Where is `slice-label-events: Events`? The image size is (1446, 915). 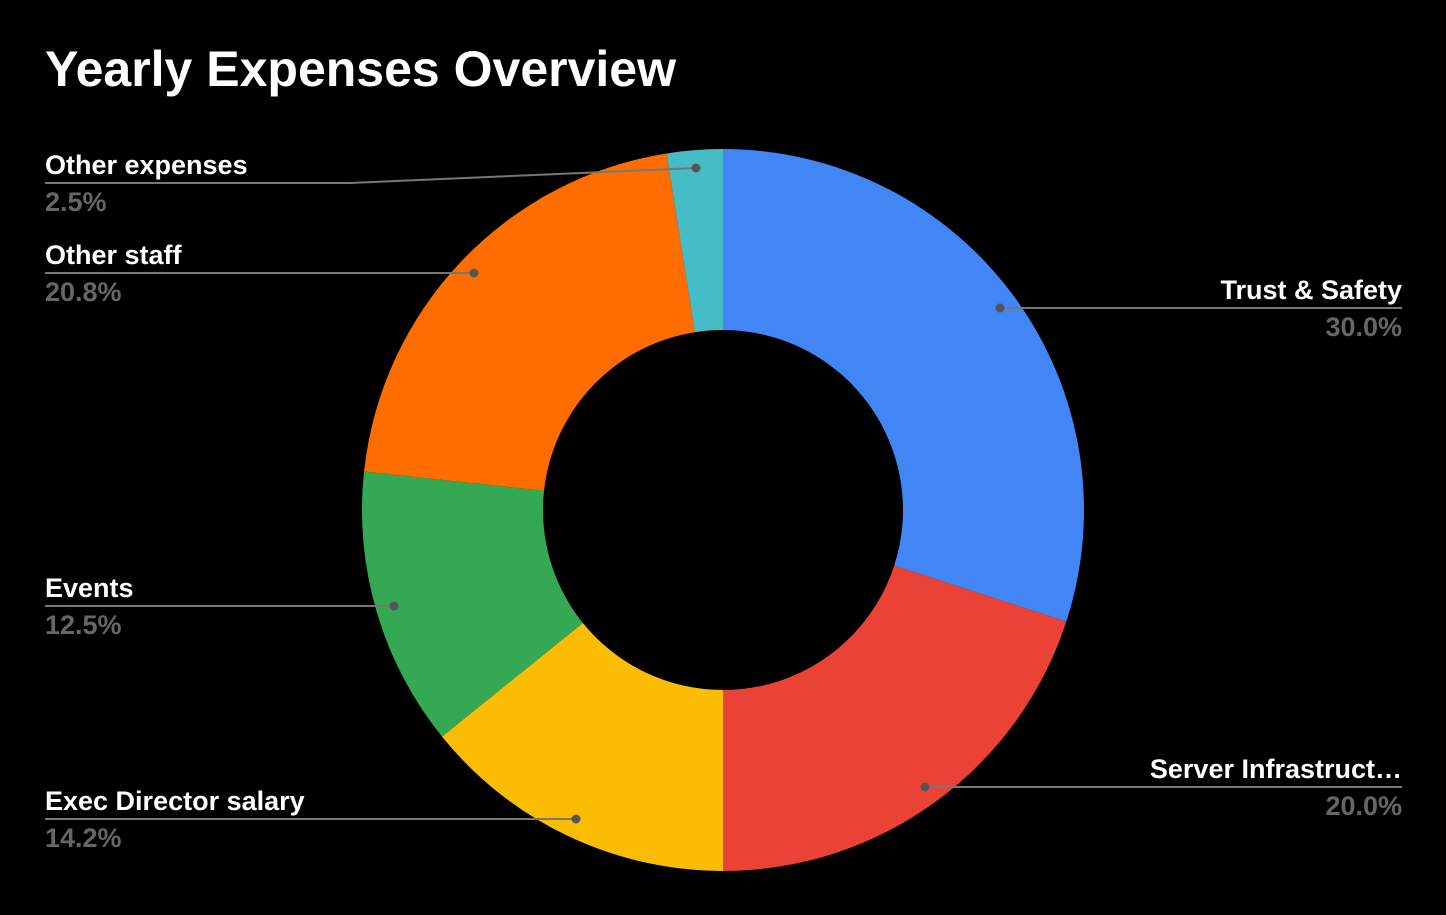
slice-label-events: Events is located at coordinates (89, 588).